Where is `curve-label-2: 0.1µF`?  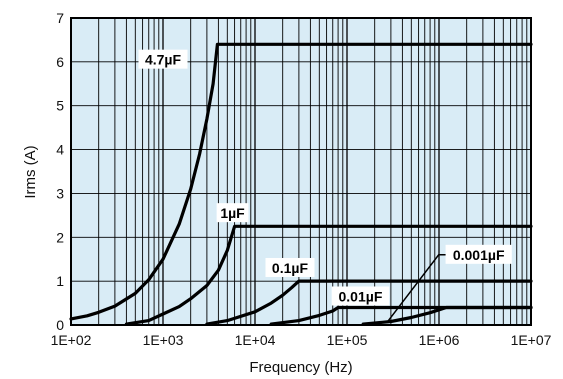
curve-label-2: 0.1µF is located at coordinates (290, 268).